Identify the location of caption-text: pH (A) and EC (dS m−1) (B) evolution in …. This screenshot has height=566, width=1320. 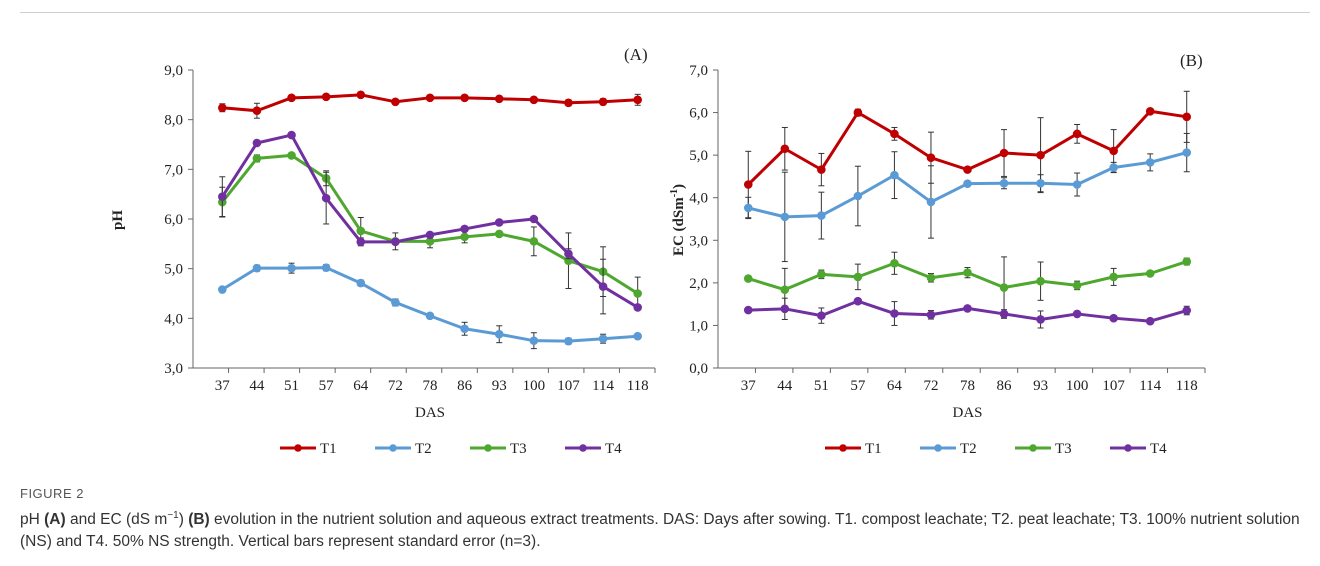
(667, 529).